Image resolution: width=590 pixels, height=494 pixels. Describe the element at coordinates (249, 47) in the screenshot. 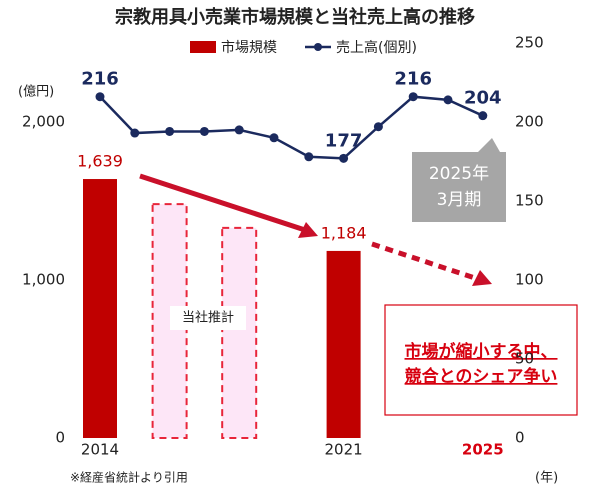

I see `legend-label: 市場規模` at that location.